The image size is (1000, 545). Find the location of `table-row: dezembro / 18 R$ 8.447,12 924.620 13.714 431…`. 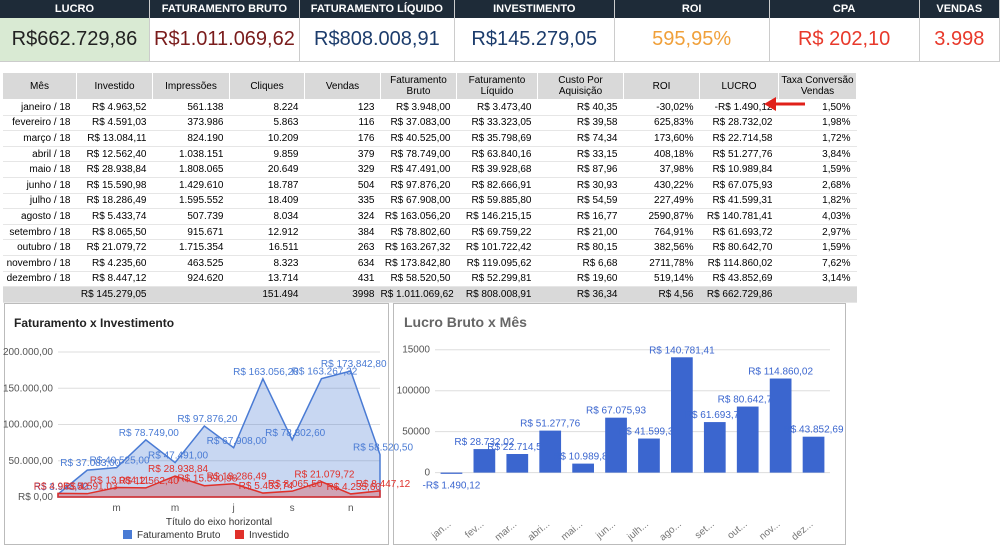

table-row: dezembro / 18 R$ 8.447,12 924.620 13.714 431… is located at coordinates (429, 279).